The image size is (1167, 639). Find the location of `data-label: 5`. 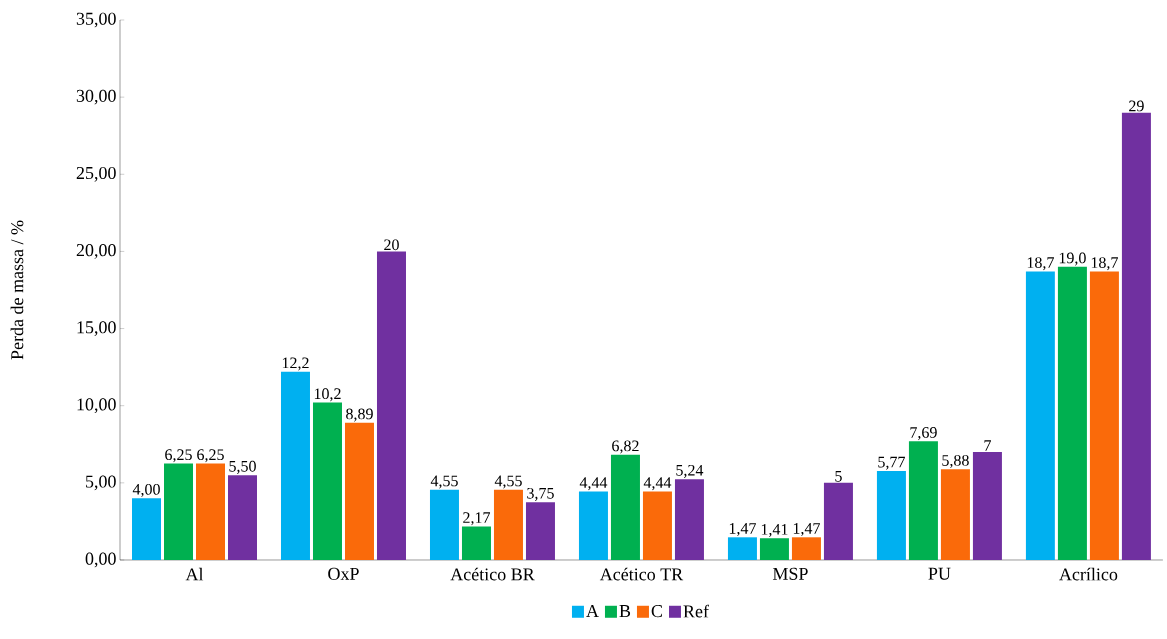

data-label: 5 is located at coordinates (838, 476).